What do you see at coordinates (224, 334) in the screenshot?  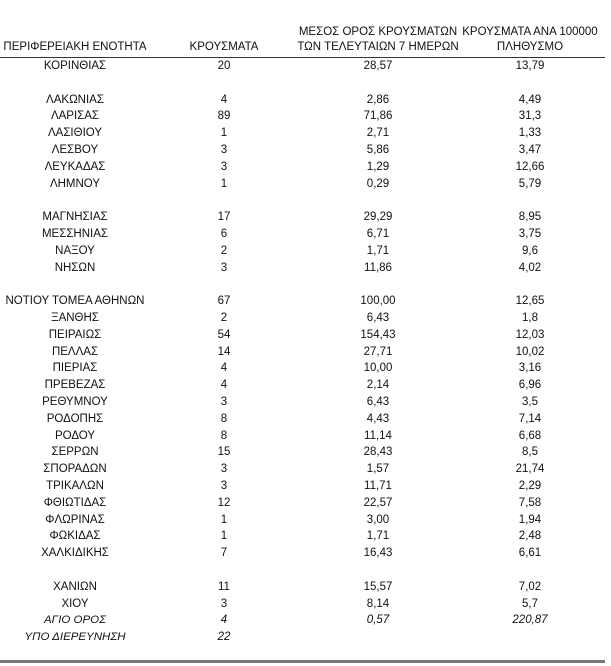 I see `cases-cell: 54` at bounding box center [224, 334].